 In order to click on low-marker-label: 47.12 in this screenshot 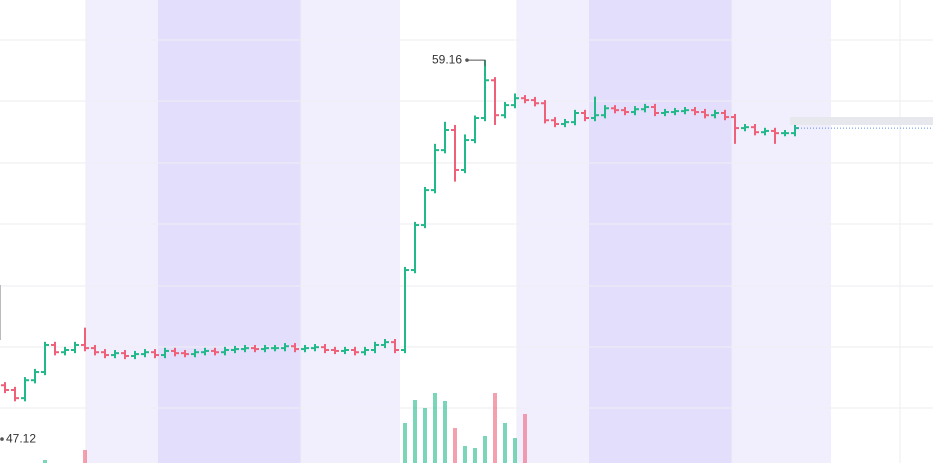, I will do `click(21, 438)`.